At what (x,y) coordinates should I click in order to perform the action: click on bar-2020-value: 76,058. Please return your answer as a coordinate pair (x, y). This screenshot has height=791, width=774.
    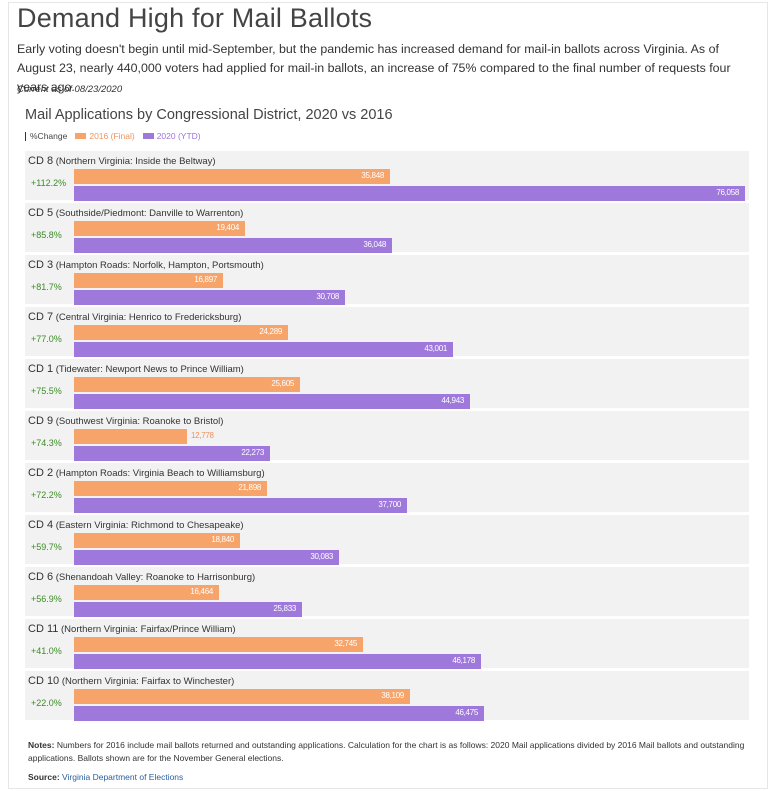
    Looking at the image, I should click on (727, 192).